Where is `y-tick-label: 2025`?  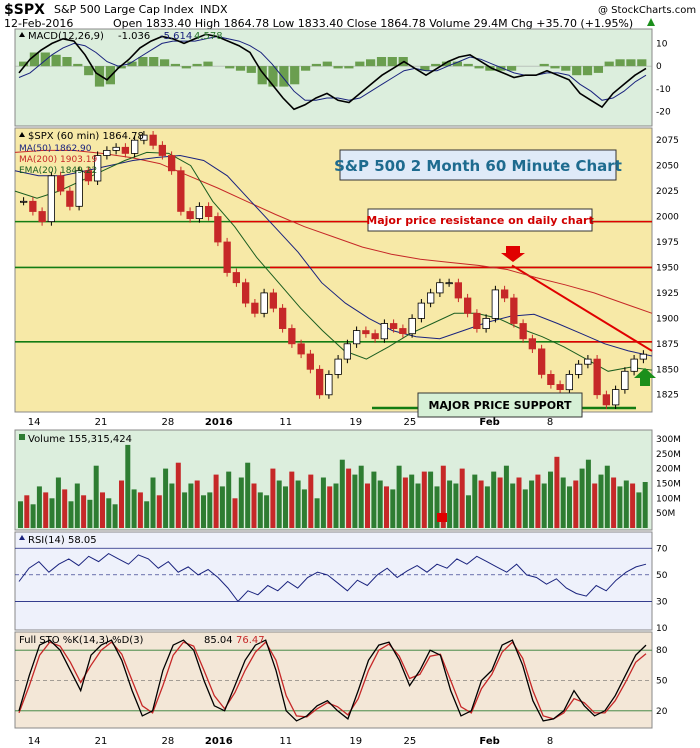
y-tick-label: 2025 is located at coordinates (667, 192).